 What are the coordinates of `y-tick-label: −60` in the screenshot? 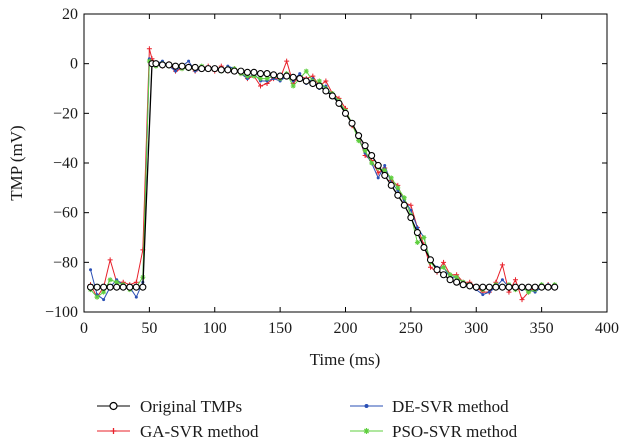 It's located at (65, 213).